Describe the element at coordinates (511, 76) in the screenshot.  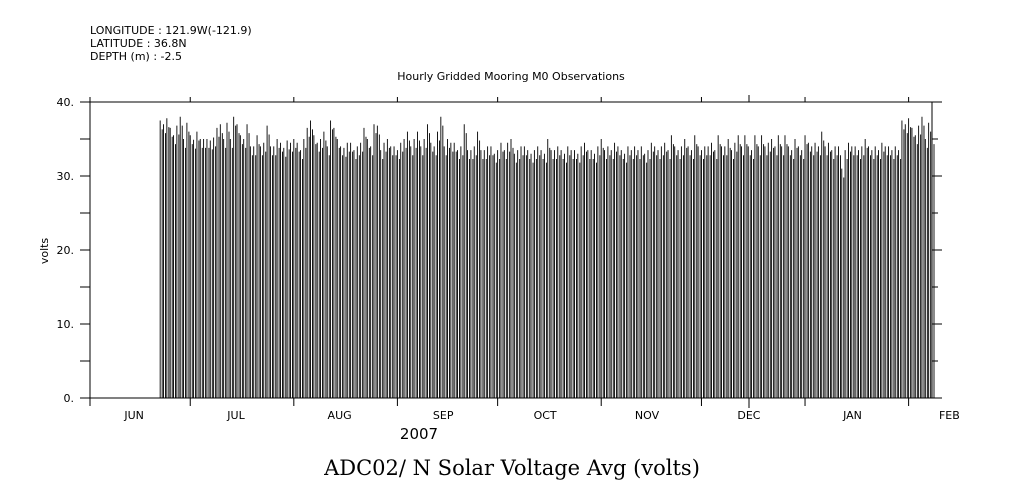
I see `chart-title: Hourly Gridded Mooring M0 Observations` at that location.